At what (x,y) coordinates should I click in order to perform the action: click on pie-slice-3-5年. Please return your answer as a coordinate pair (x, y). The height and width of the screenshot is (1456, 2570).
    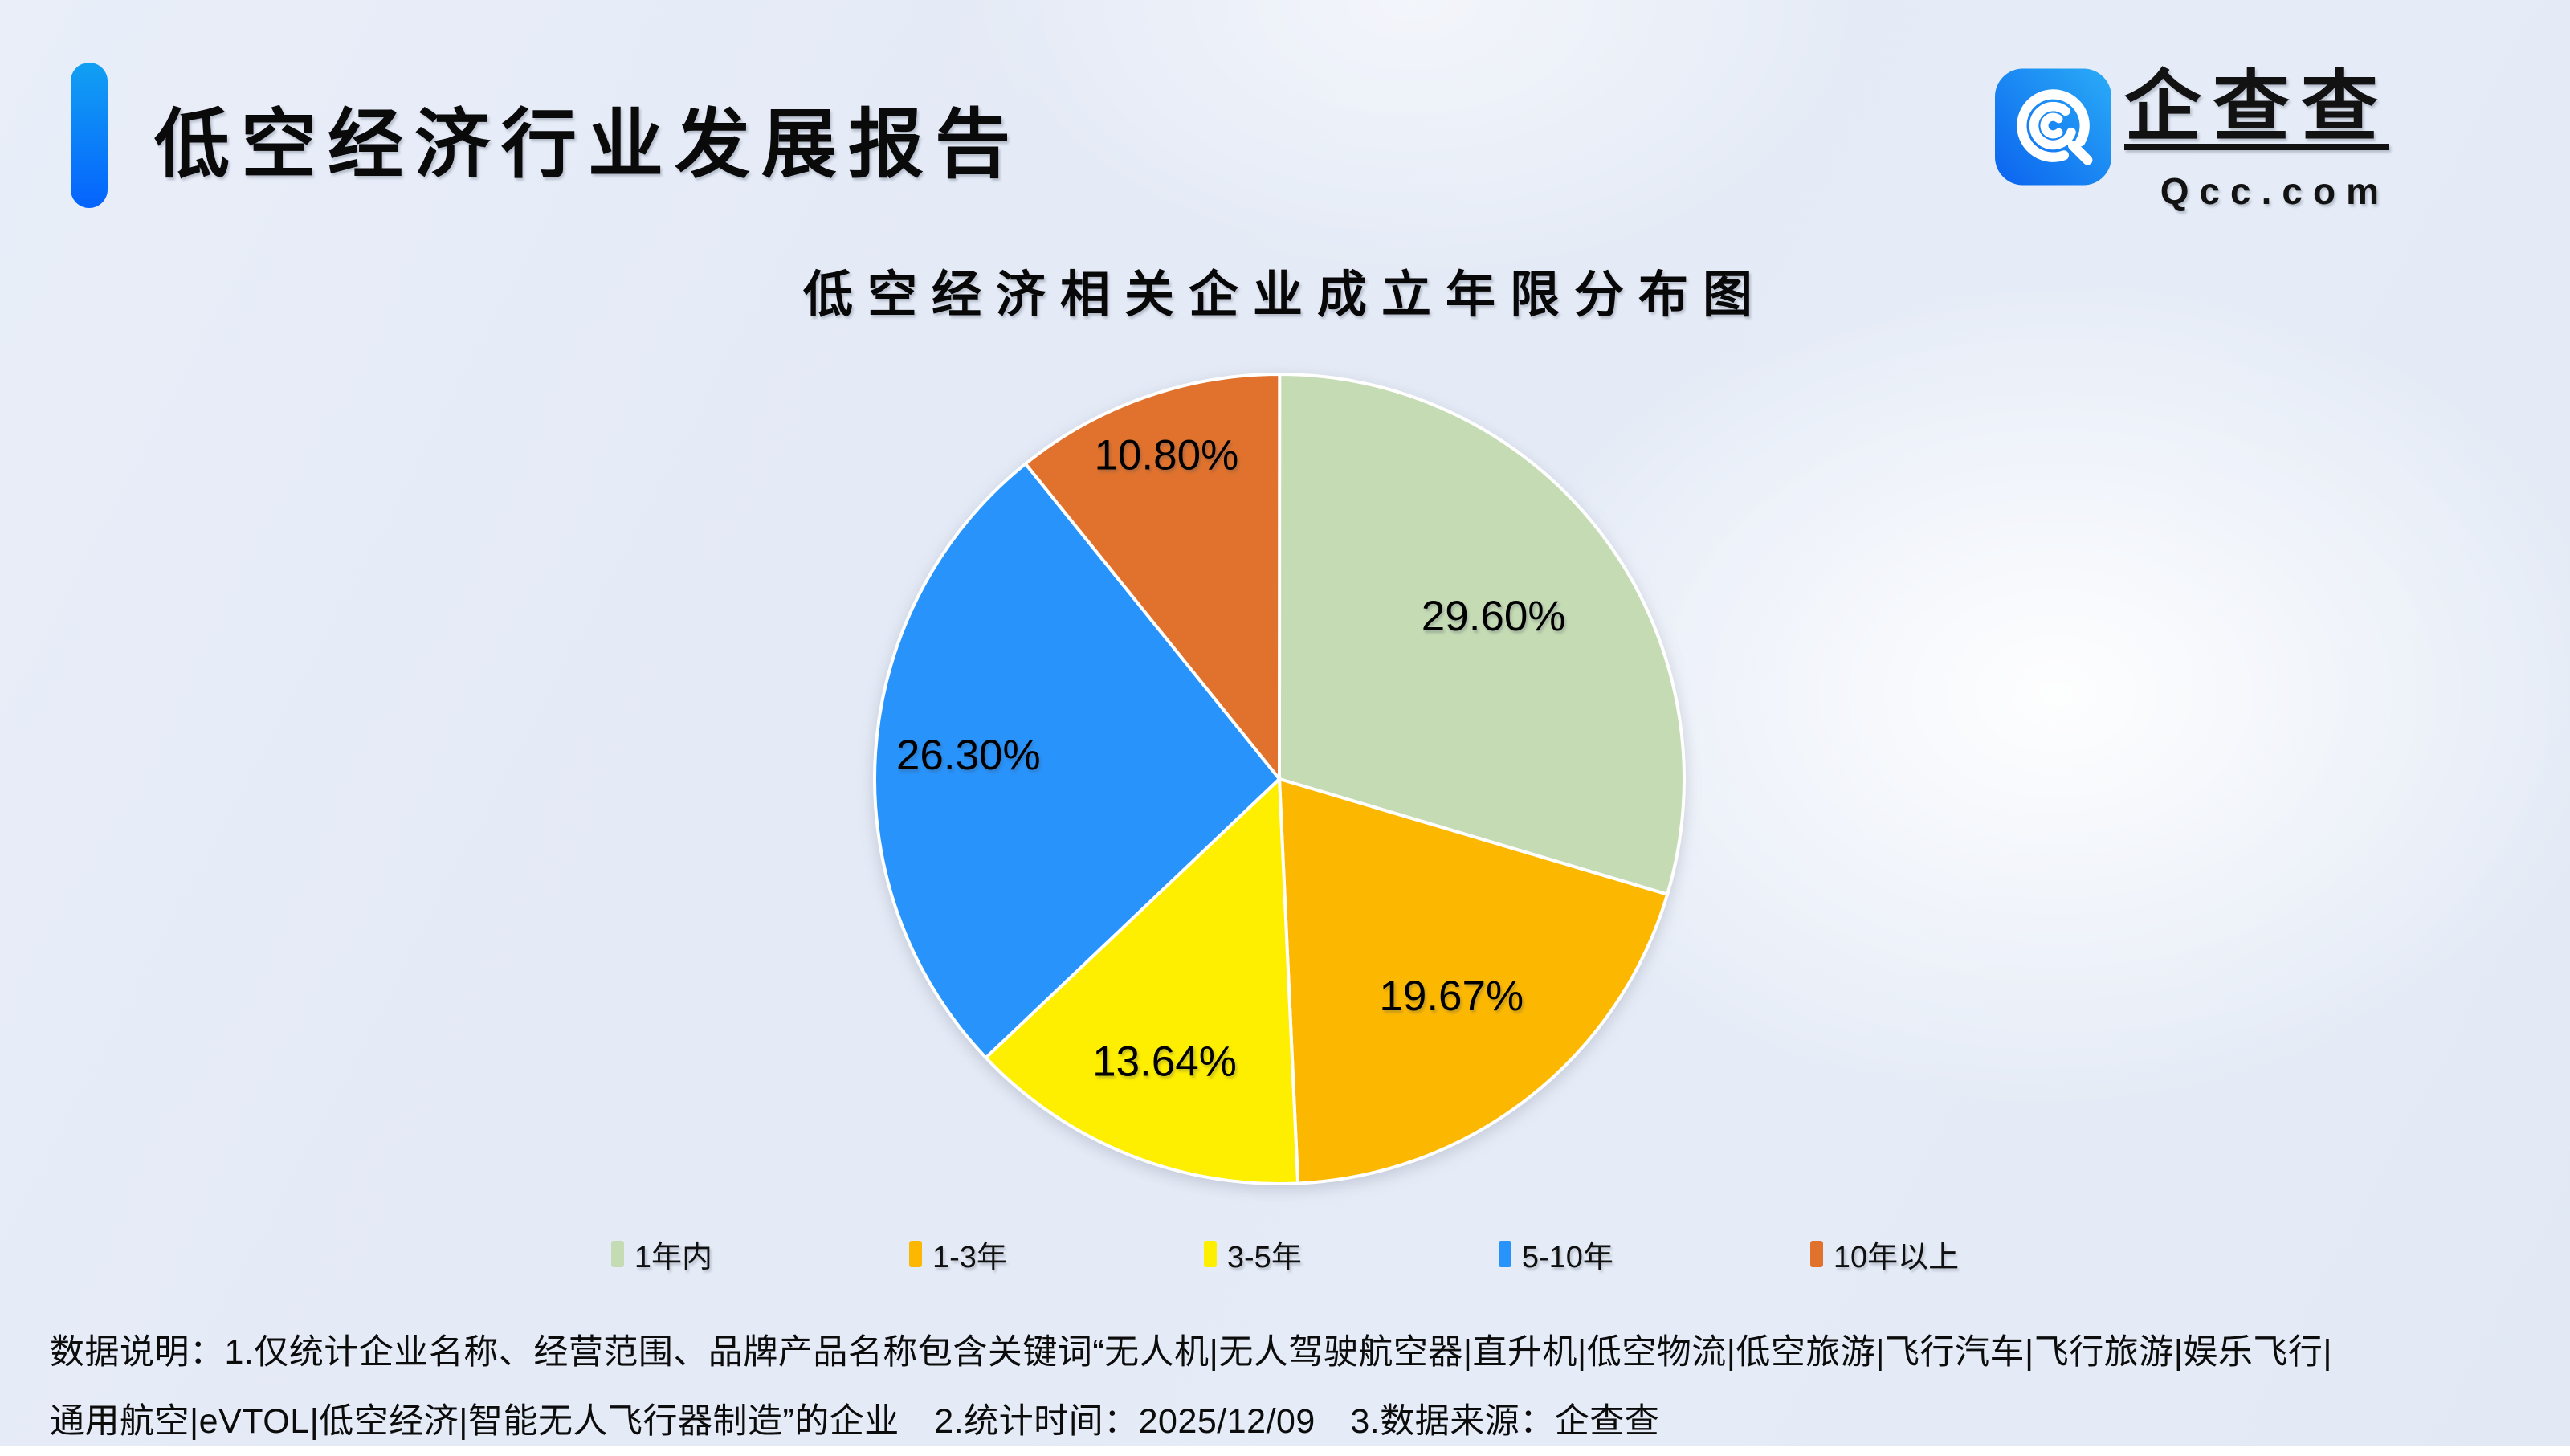
    Looking at the image, I should click on (1142, 981).